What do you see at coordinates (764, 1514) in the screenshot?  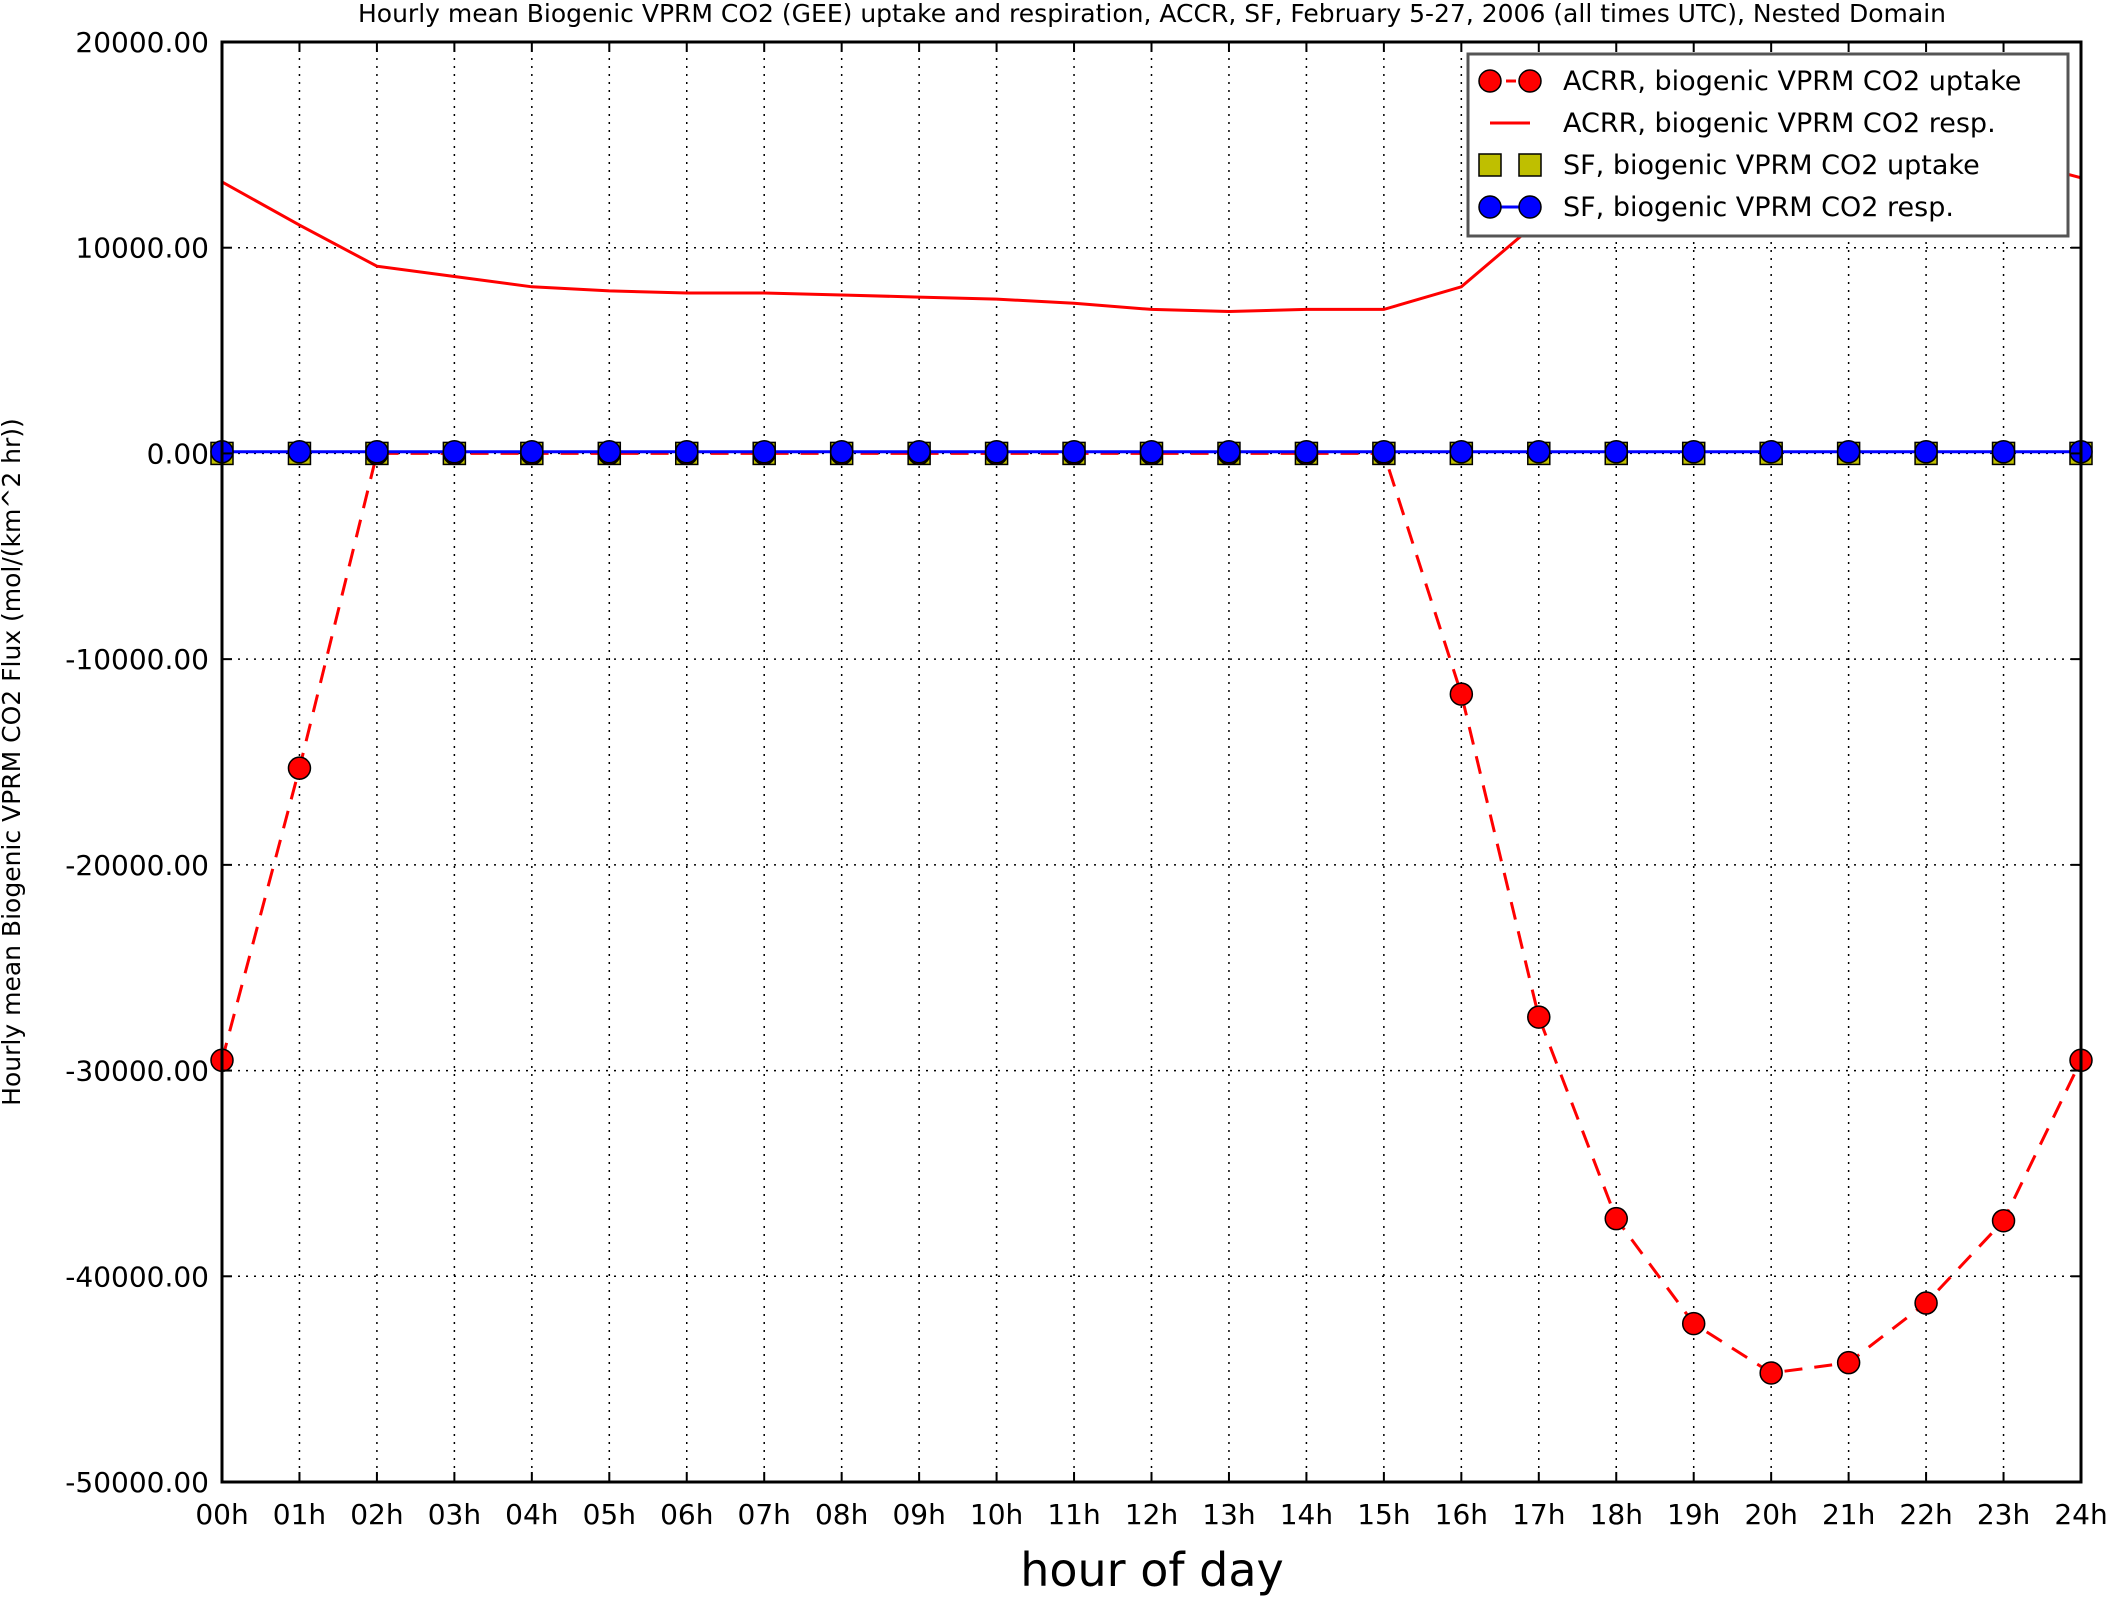 I see `x-tick-label: 07h` at bounding box center [764, 1514].